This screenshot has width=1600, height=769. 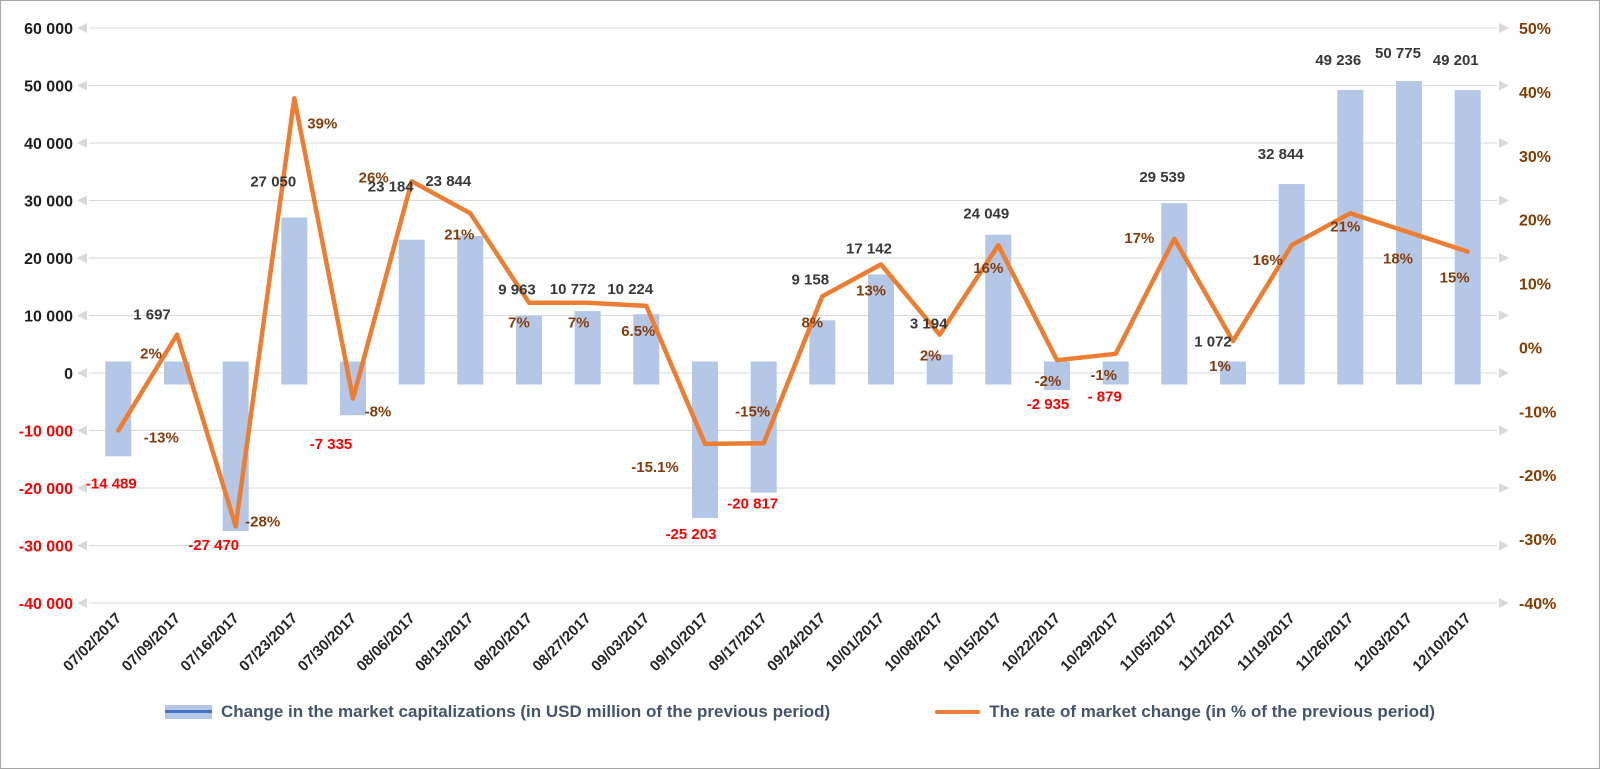 What do you see at coordinates (1089, 642) in the screenshot?
I see `x-axis-tick: 10/29/2017` at bounding box center [1089, 642].